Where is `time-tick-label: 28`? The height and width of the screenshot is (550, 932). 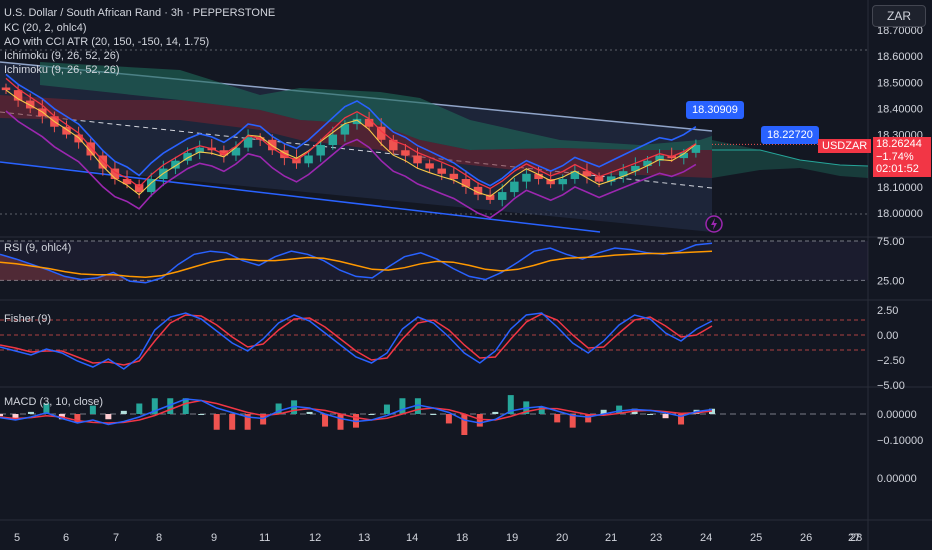 time-tick-label: 28 is located at coordinates (856, 538).